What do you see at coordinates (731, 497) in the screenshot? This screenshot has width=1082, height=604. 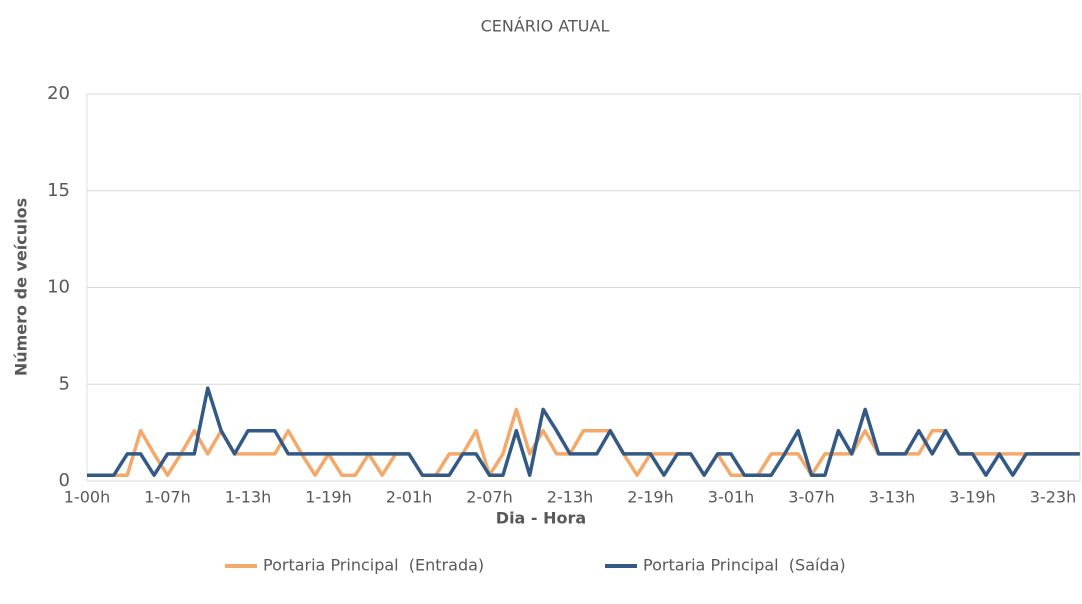 I see `x-tick-label: 3-01h` at bounding box center [731, 497].